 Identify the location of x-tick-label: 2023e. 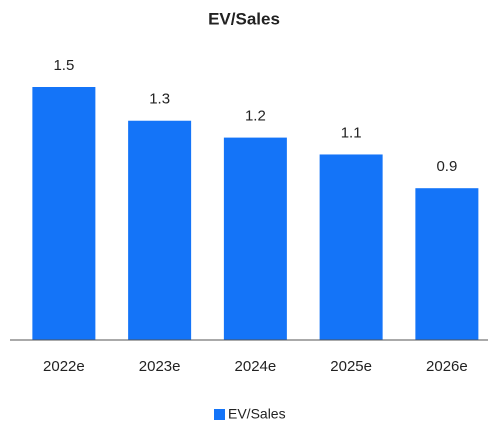
(160, 366).